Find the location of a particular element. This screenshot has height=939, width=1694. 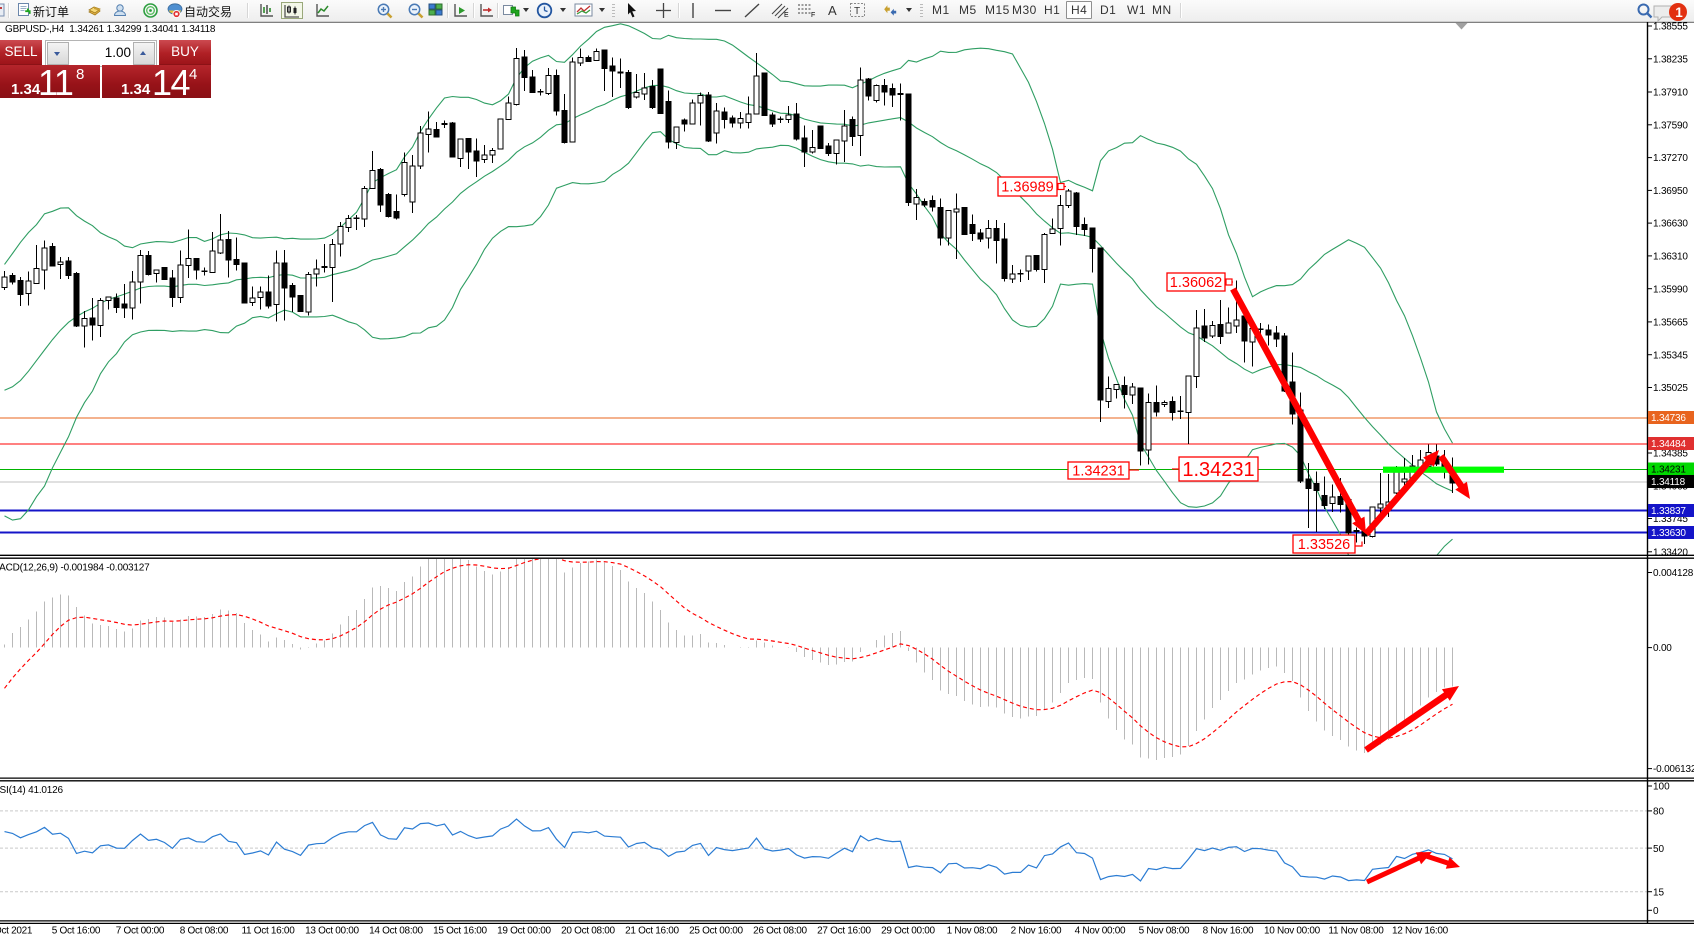

svg-text: 15 Oct 16:00 is located at coordinates (460, 931).